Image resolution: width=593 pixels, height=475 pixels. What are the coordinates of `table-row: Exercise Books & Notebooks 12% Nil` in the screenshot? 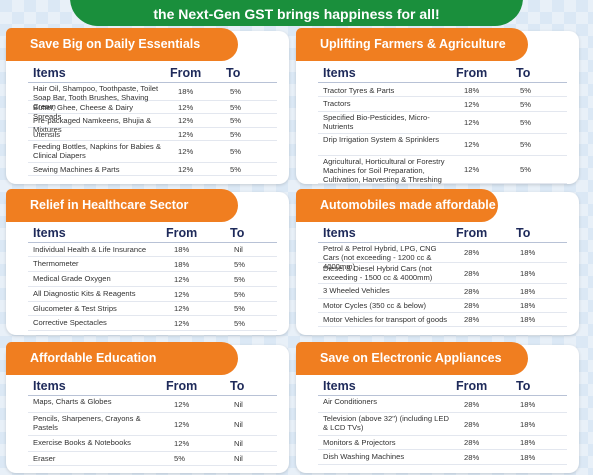 It's located at (152, 444).